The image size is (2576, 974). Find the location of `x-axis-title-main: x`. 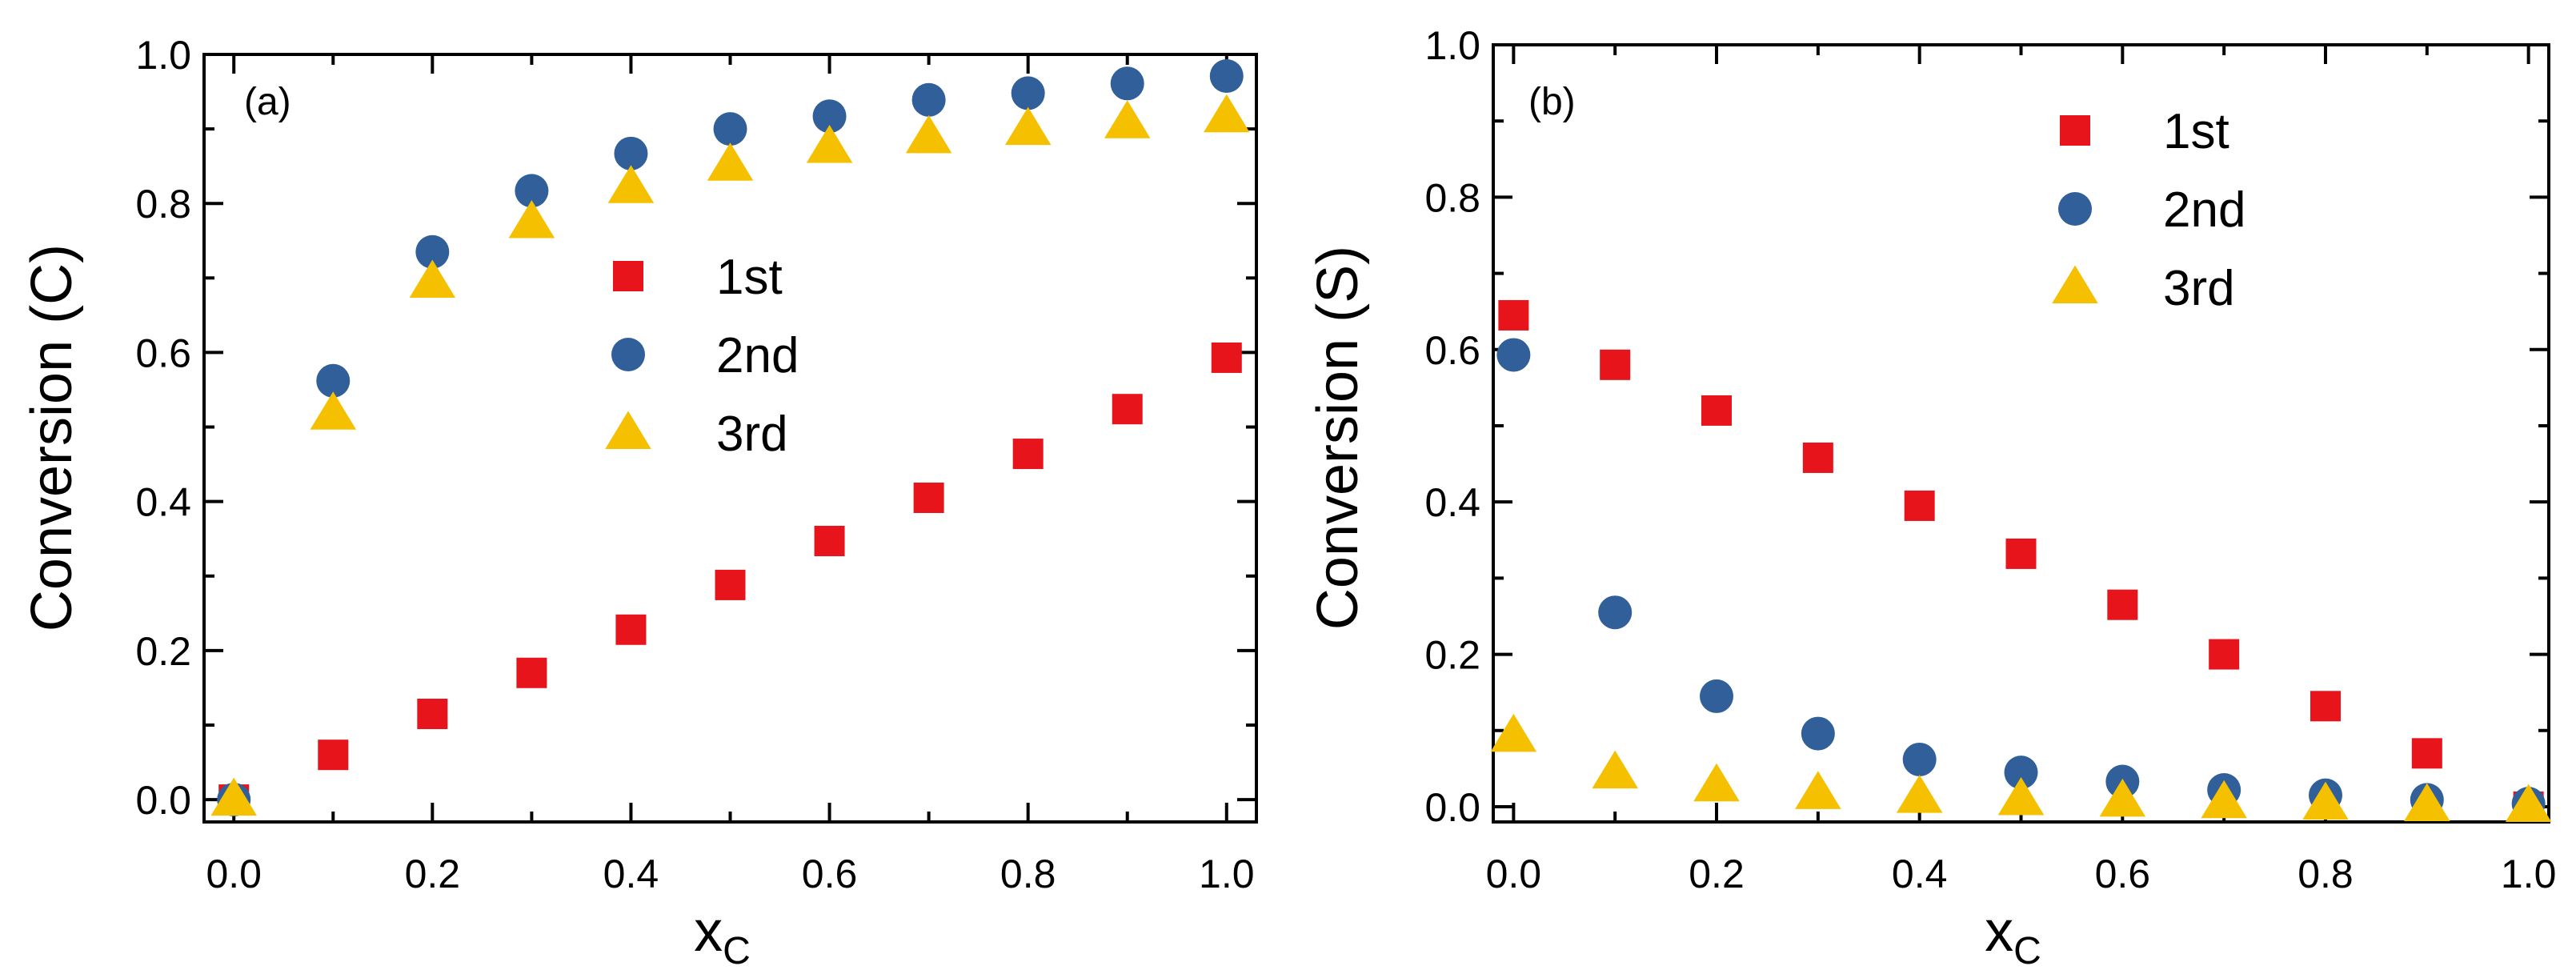

x-axis-title-main: x is located at coordinates (708, 932).